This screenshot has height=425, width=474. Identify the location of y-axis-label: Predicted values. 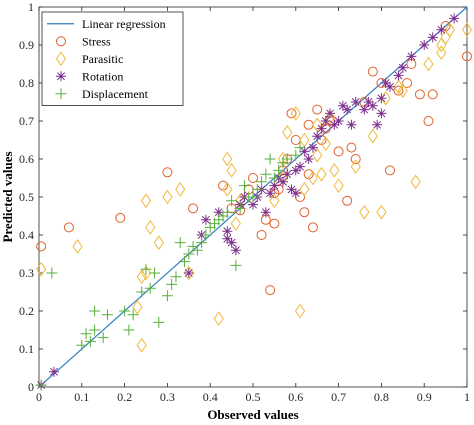
(7, 196).